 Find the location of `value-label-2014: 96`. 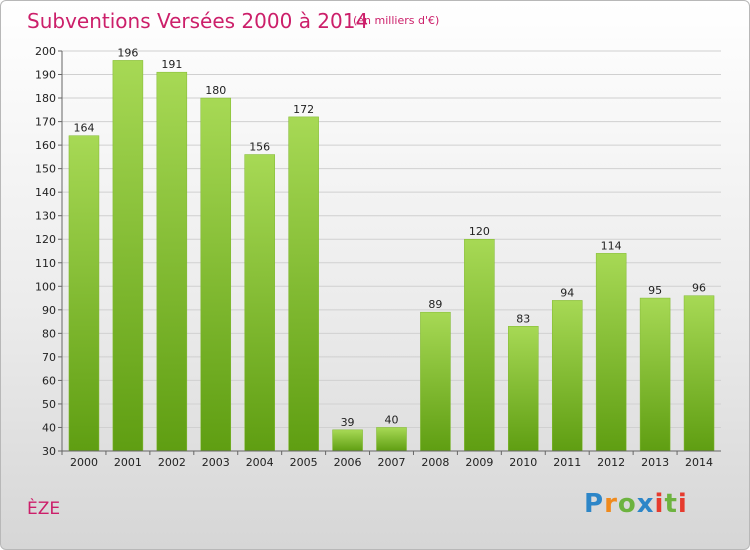

value-label-2014: 96 is located at coordinates (699, 288).